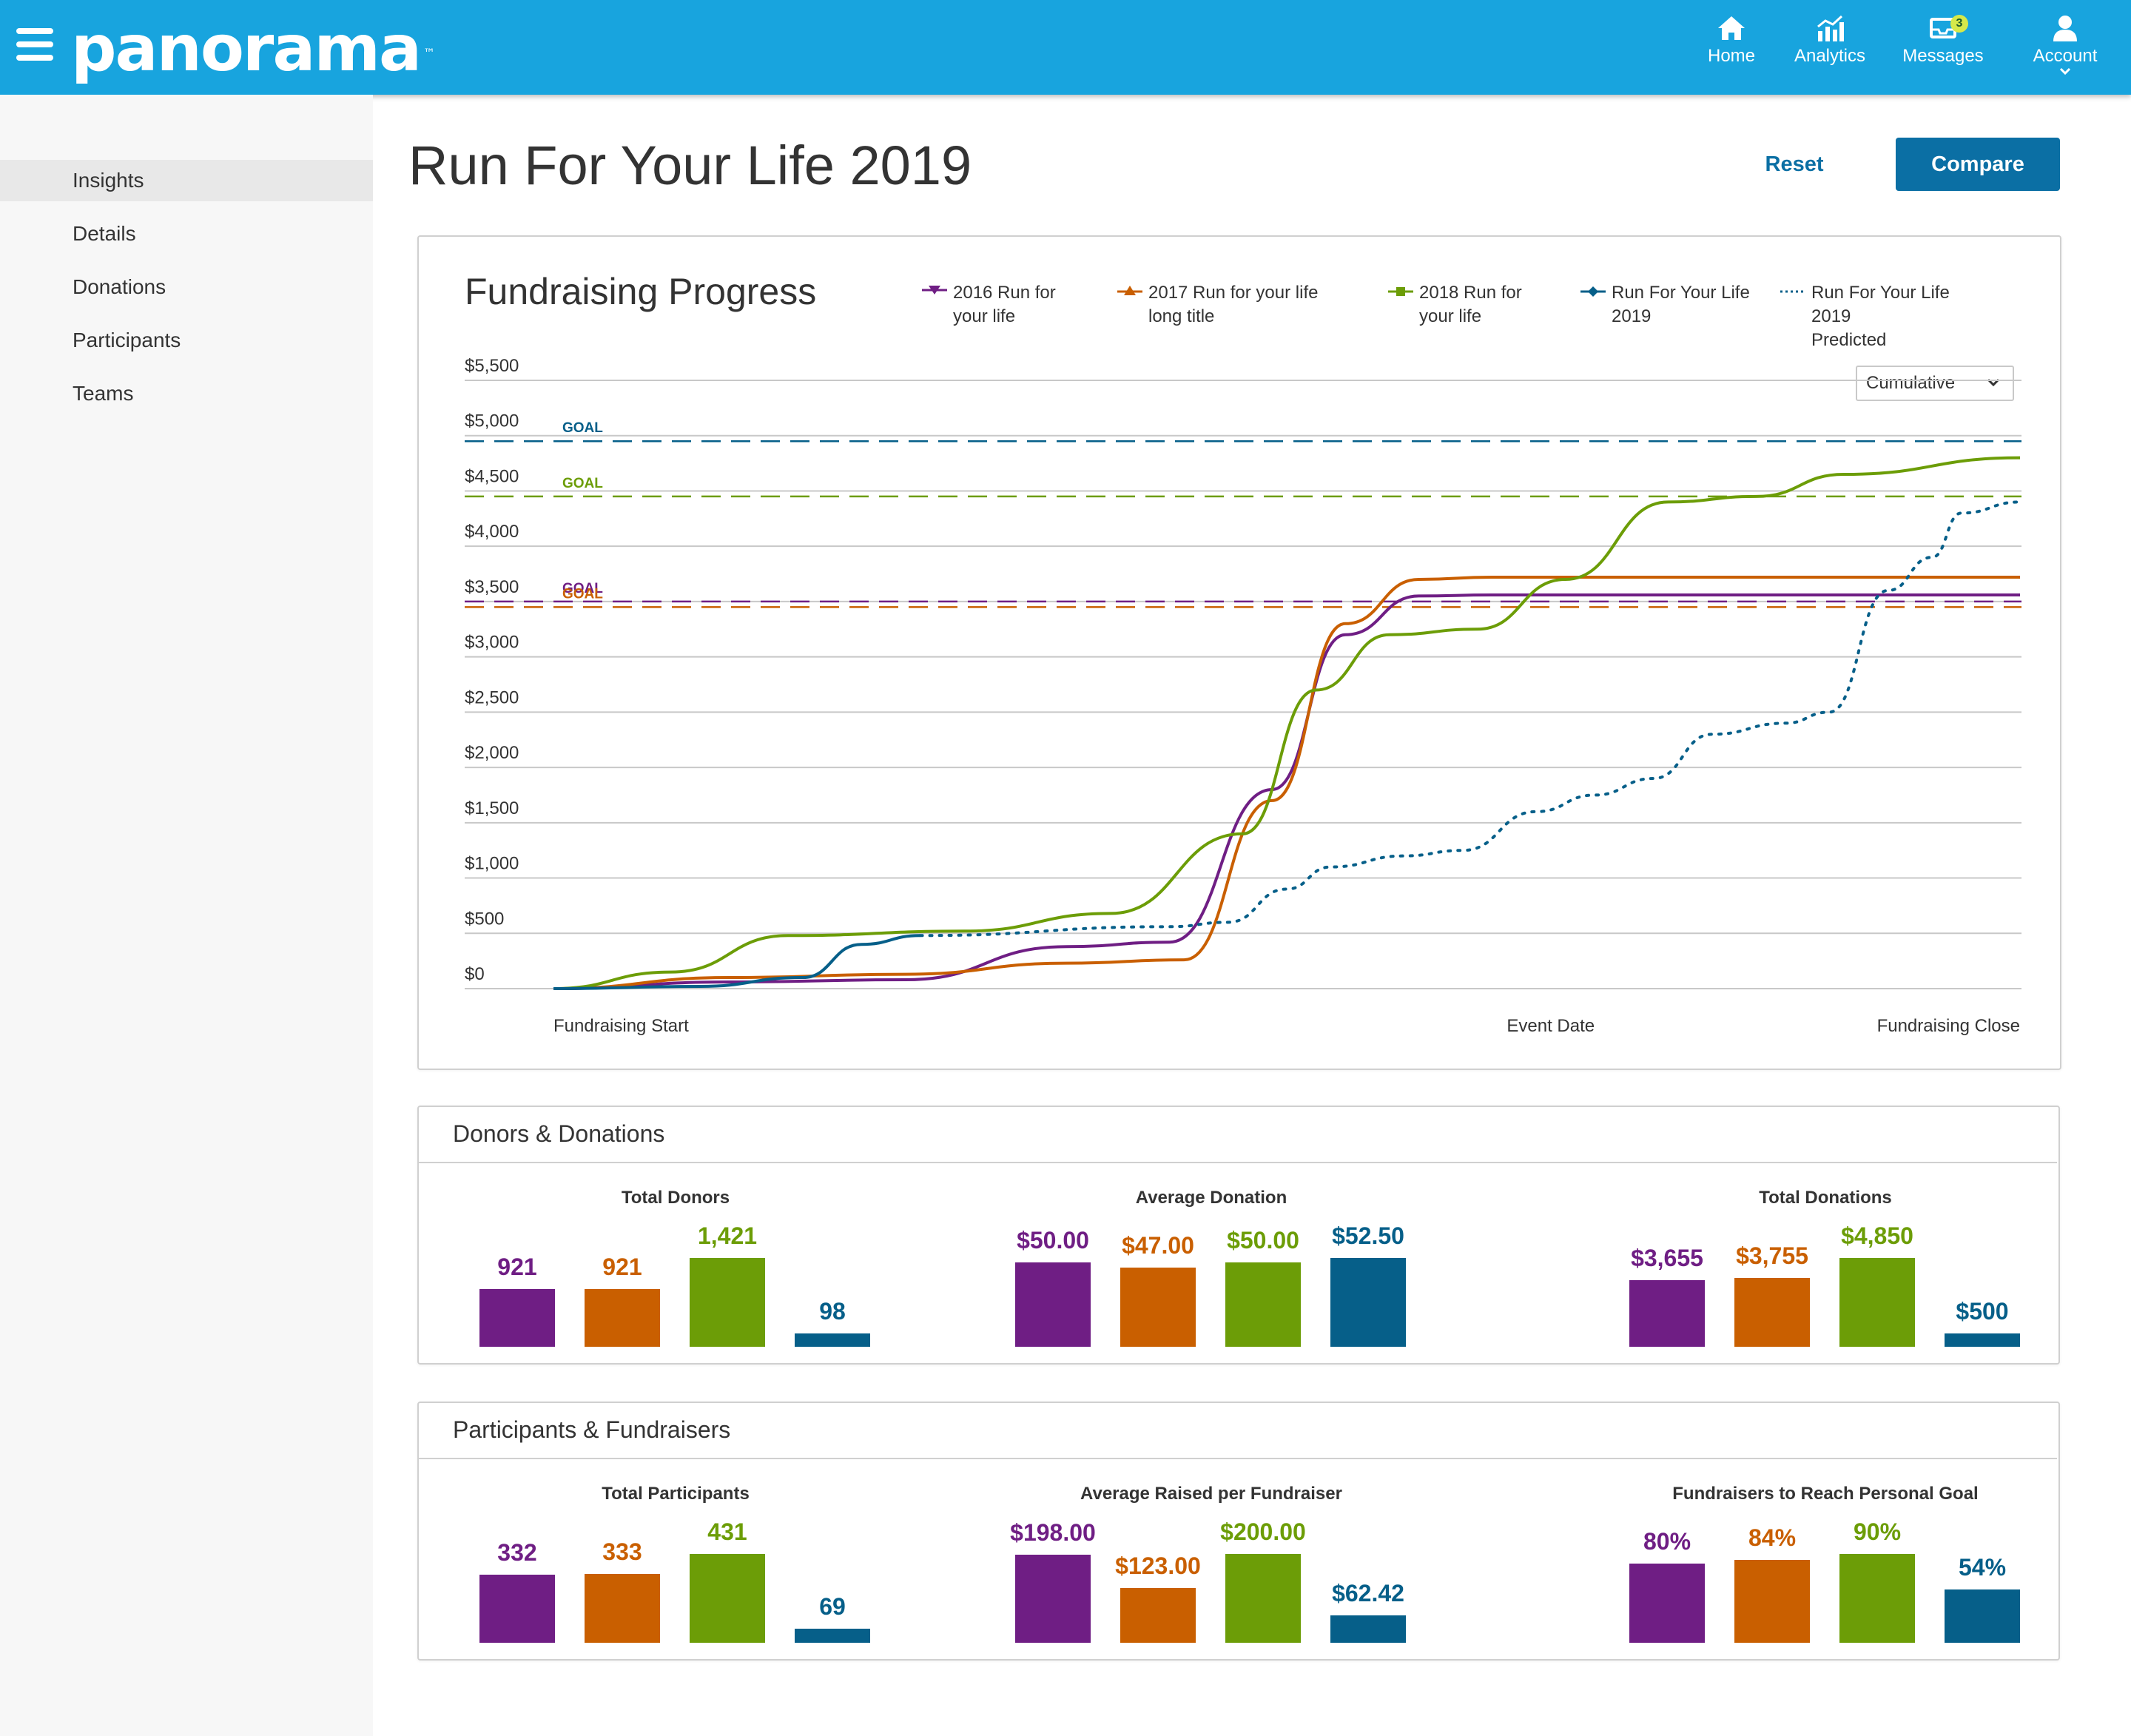 The height and width of the screenshot is (1736, 2131). What do you see at coordinates (127, 340) in the screenshot?
I see `sidebar-item-label: Participants` at bounding box center [127, 340].